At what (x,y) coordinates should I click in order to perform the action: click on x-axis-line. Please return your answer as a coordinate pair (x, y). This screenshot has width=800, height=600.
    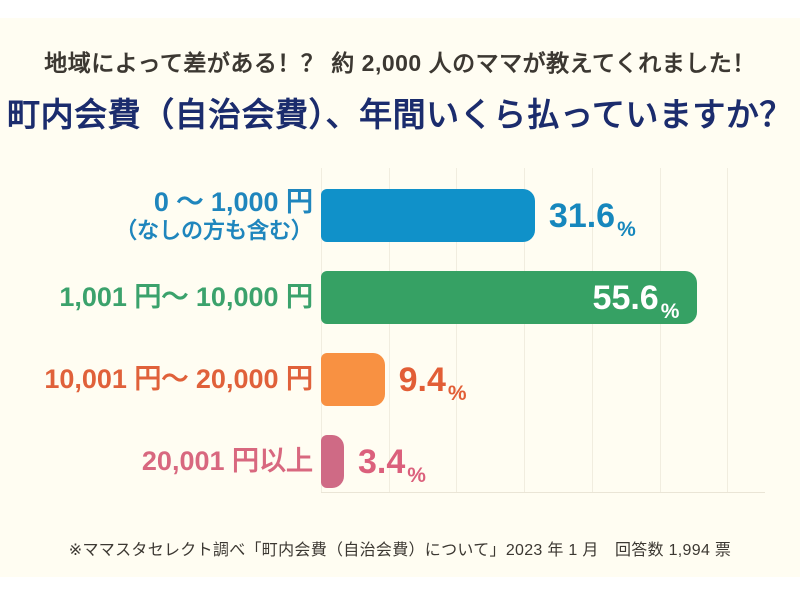
    Looking at the image, I should click on (543, 492).